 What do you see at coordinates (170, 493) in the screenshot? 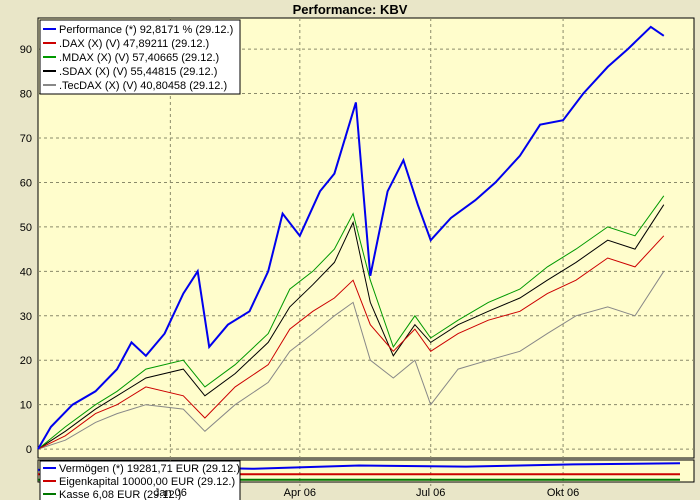
I see `x-tick-label: Jan 06` at bounding box center [170, 493].